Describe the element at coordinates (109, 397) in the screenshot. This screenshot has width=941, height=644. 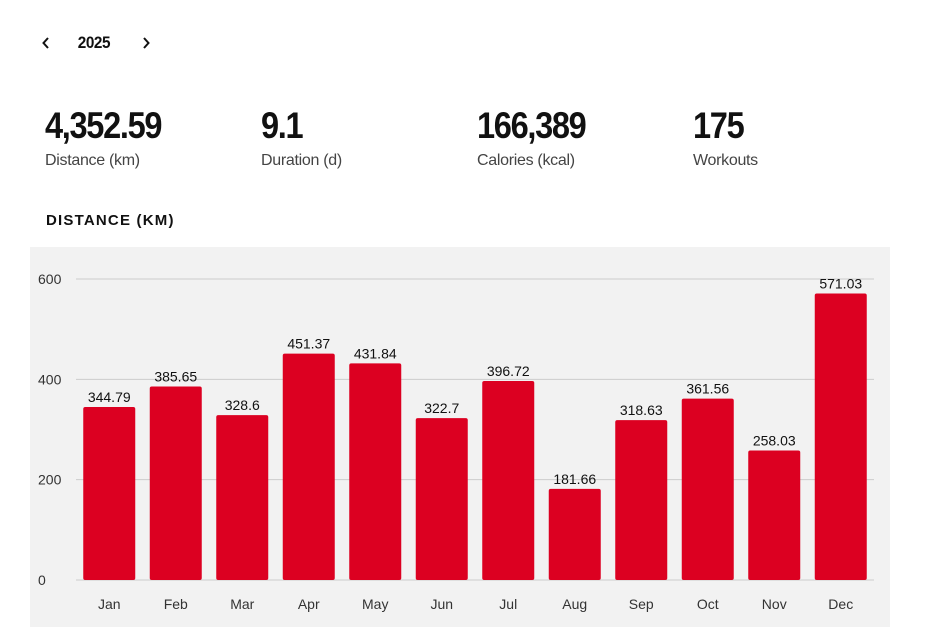
I see `data-label: 344.79` at that location.